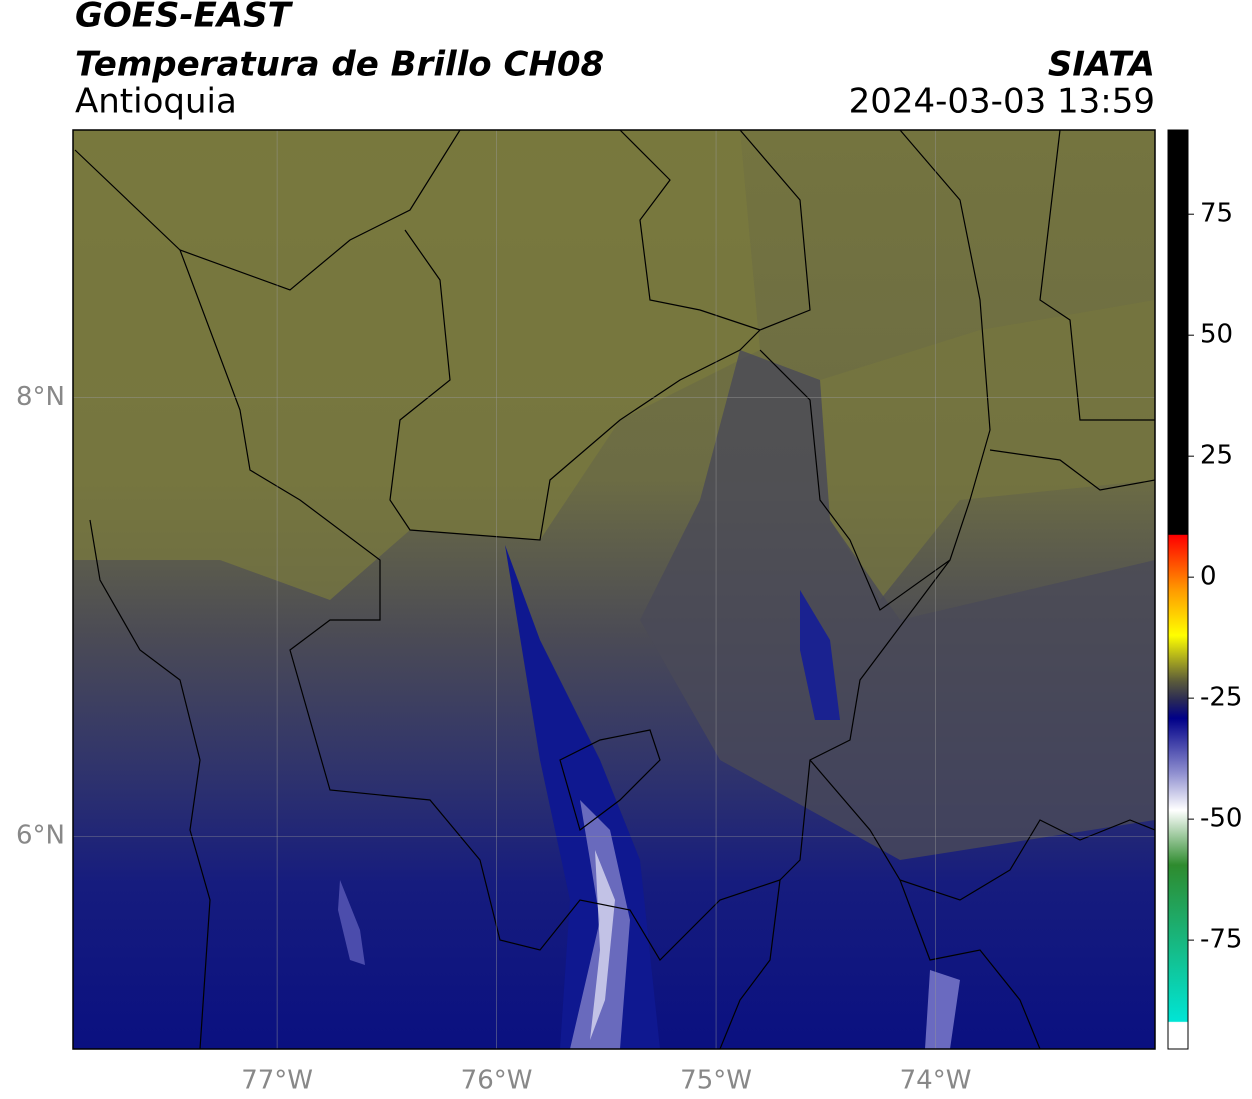  I want to click on title: GOES-EAST, so click(184, 18).